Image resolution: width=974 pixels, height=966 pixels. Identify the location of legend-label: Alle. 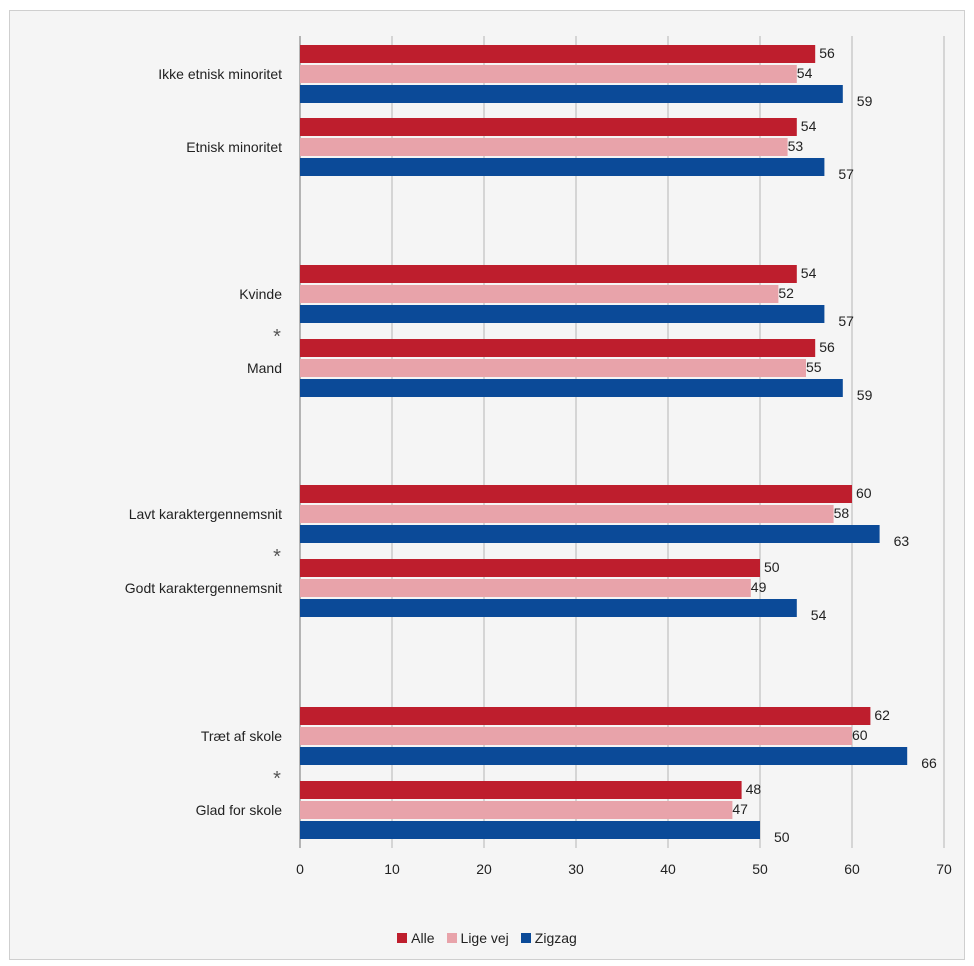
(423, 938).